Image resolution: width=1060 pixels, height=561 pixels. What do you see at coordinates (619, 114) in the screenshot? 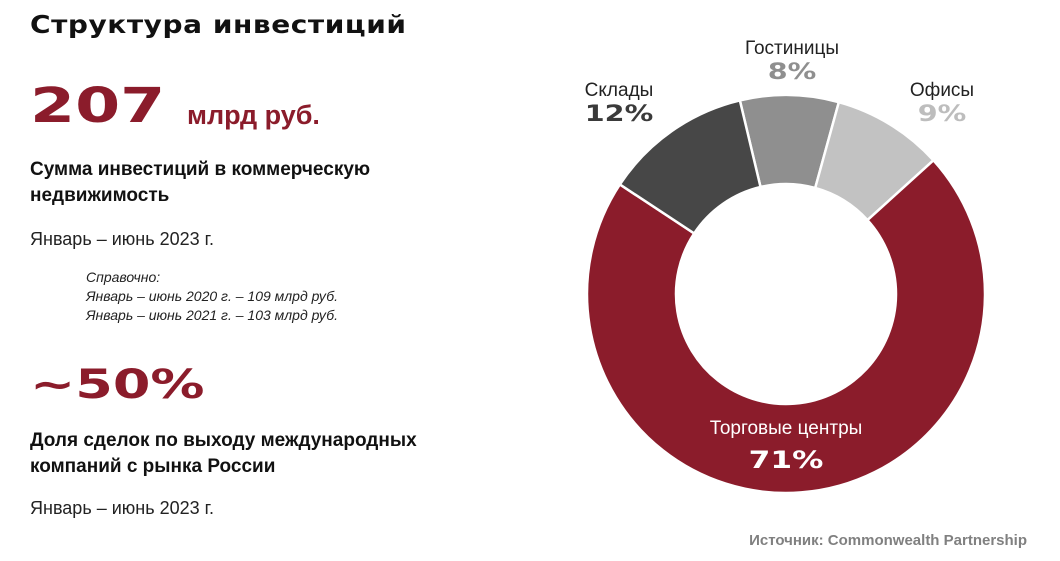
I see `slice-pct-warehouses: 12%` at bounding box center [619, 114].